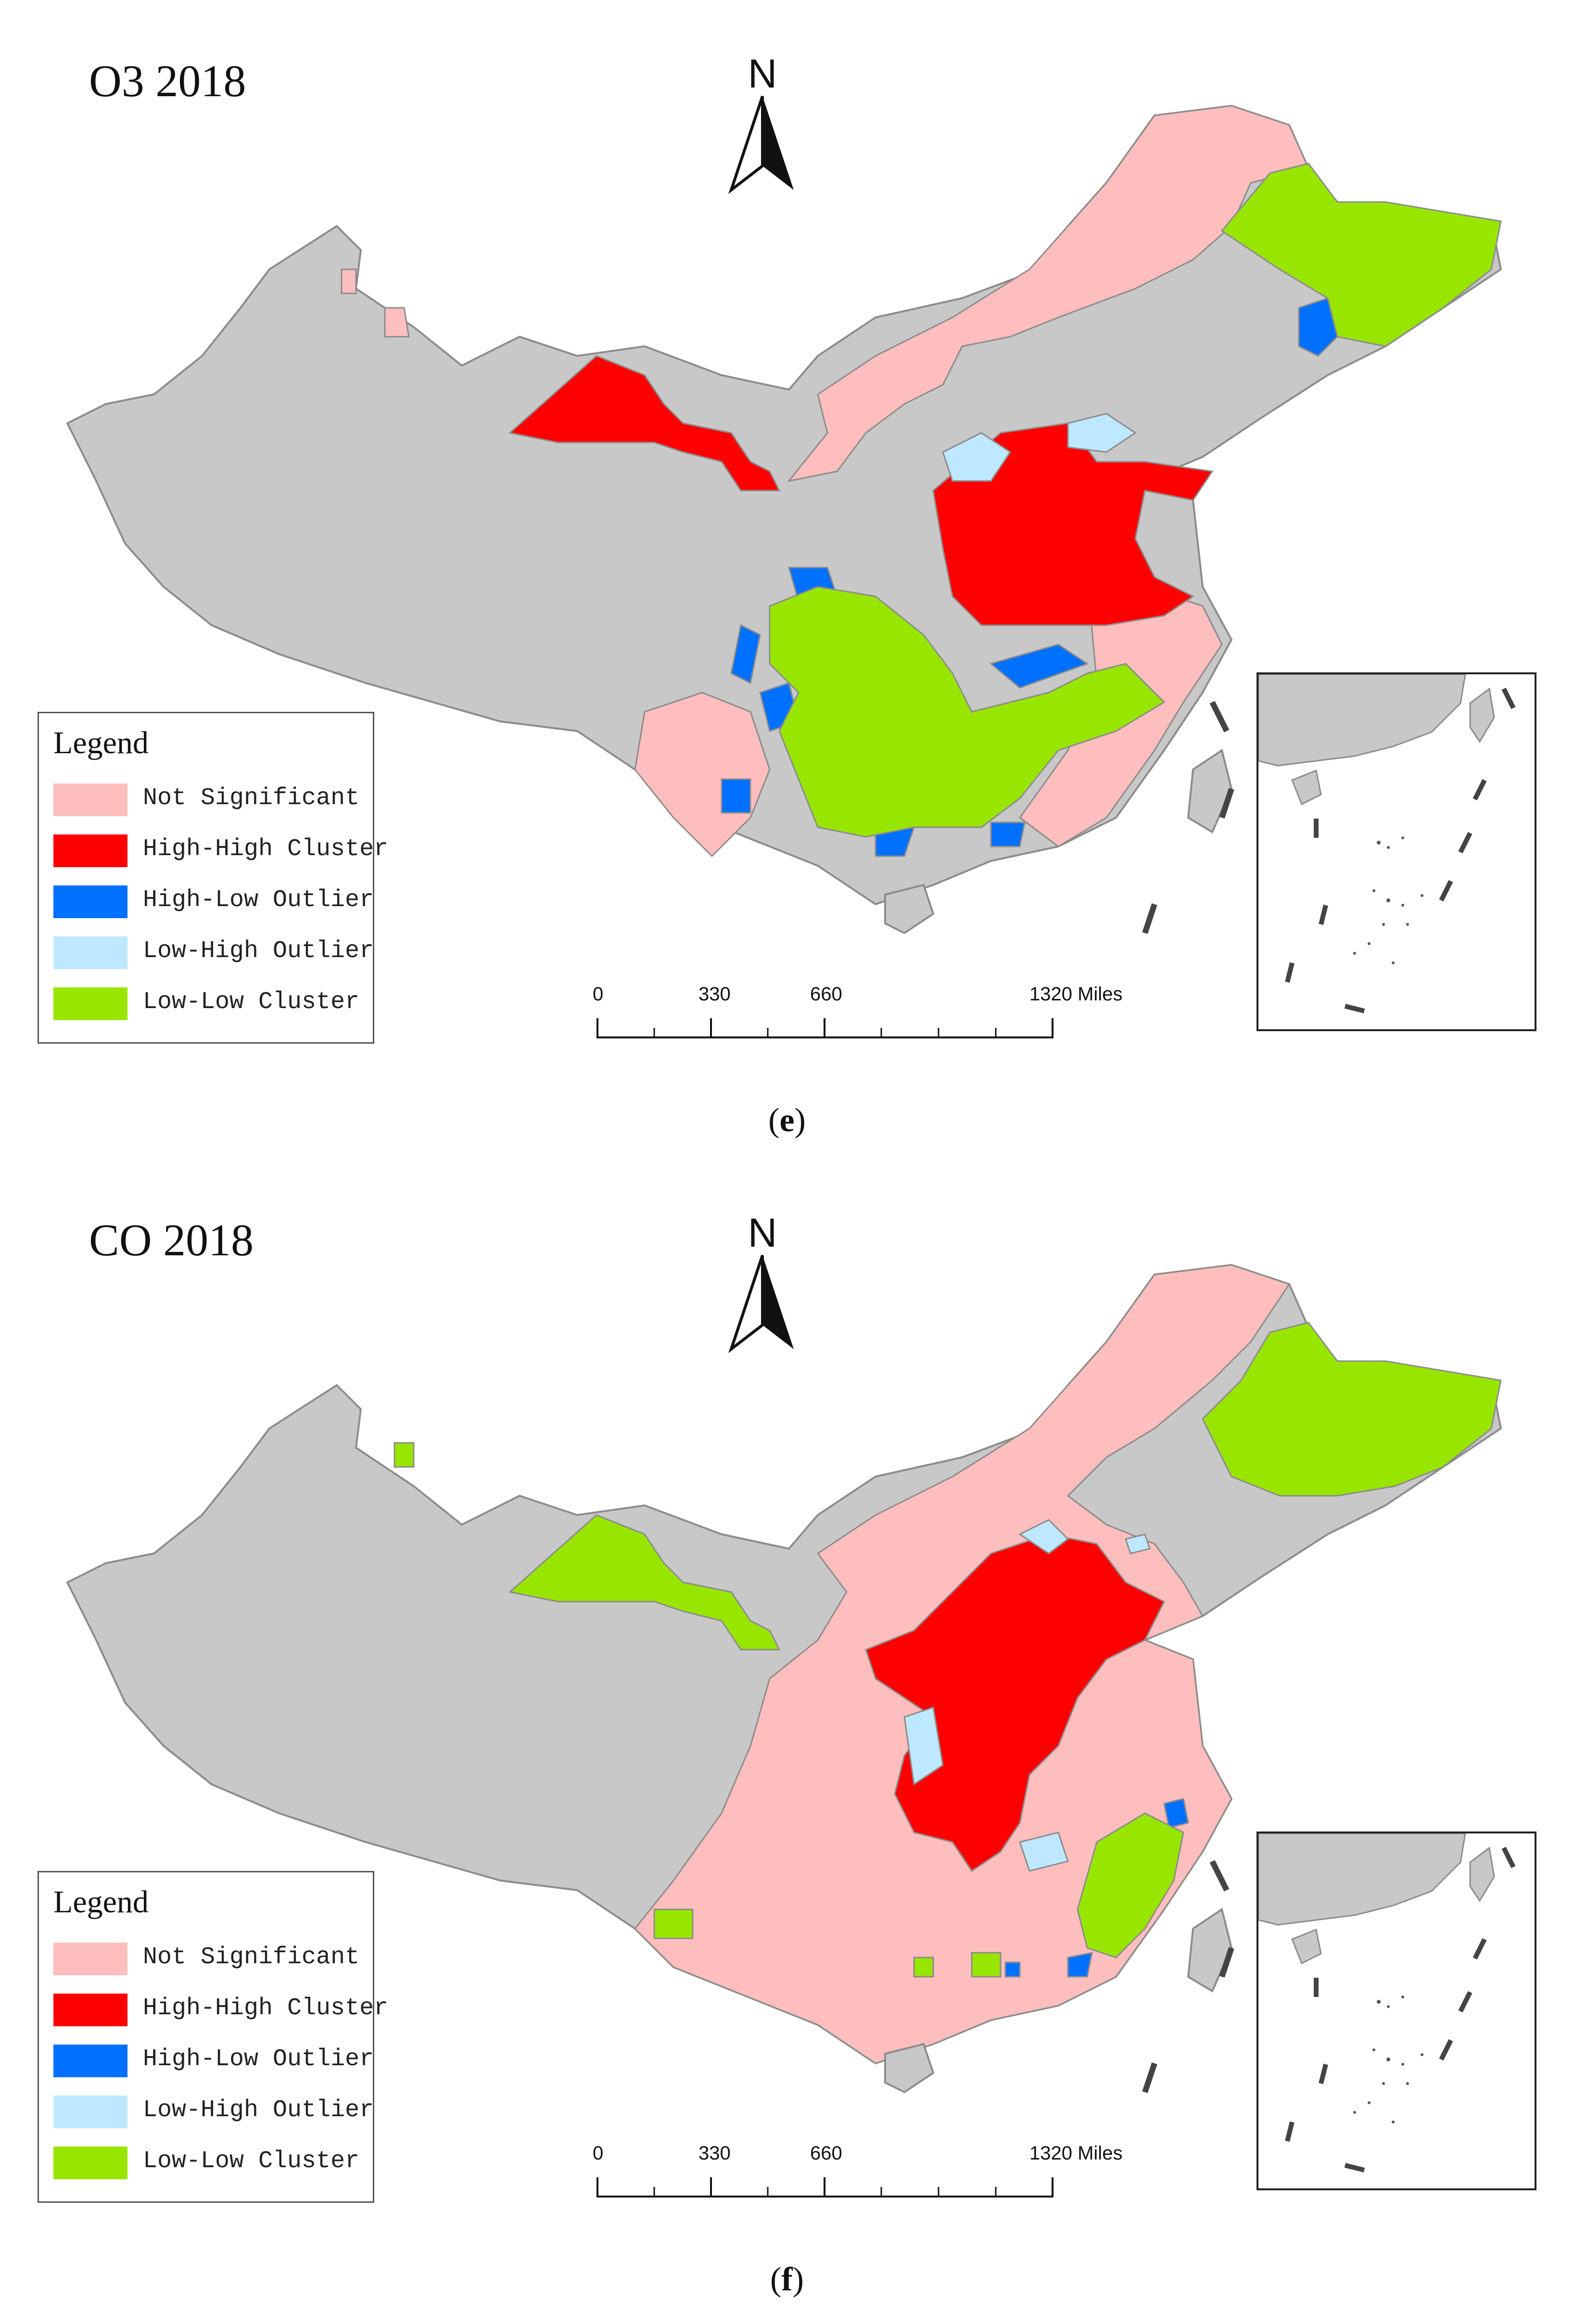 The image size is (1574, 2324). Describe the element at coordinates (168, 81) in the screenshot. I see `map-title: O3 2018` at that location.